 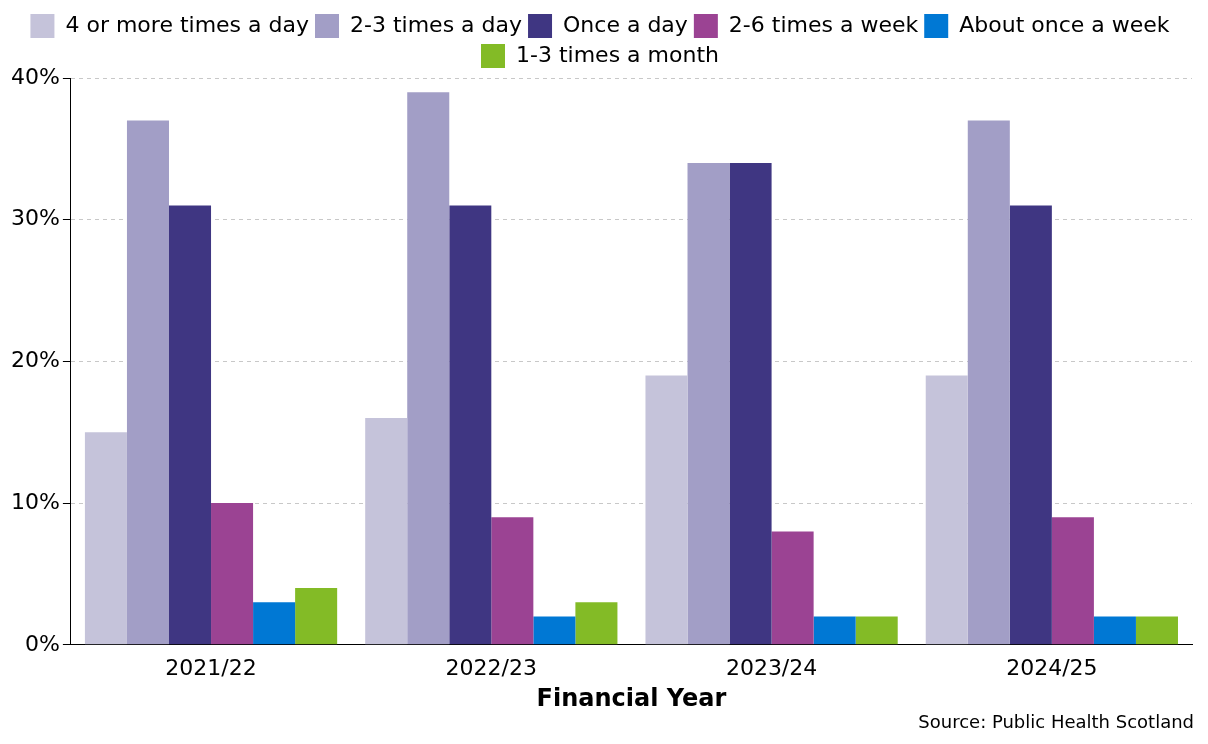 I want to click on legend-label: Once a day, so click(x=625, y=24).